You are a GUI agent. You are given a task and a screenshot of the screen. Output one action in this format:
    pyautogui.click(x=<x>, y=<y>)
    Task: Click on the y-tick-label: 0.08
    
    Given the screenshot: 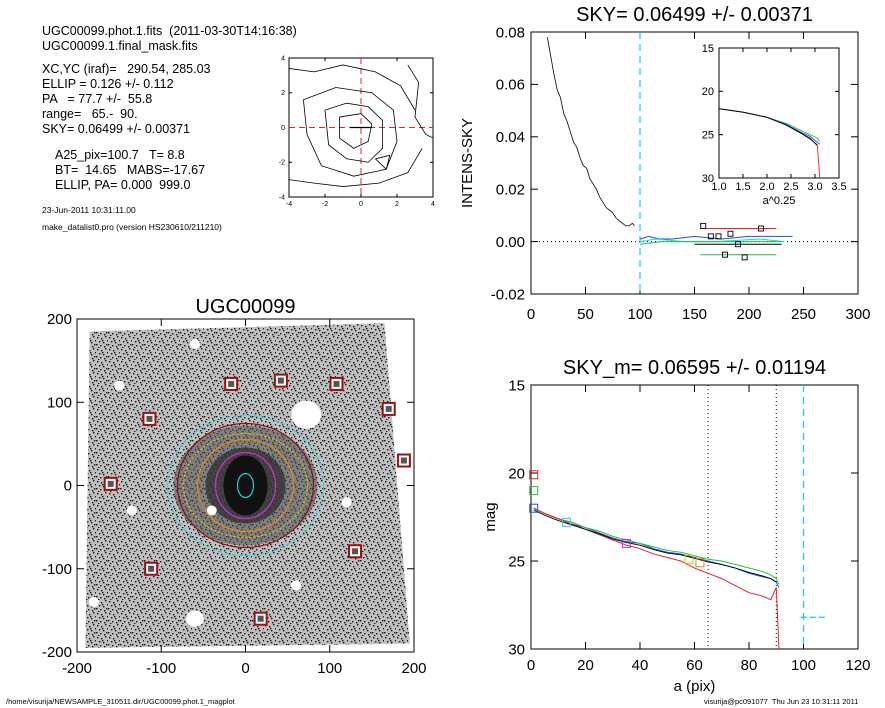 What is the action you would take?
    pyautogui.click(x=510, y=32)
    